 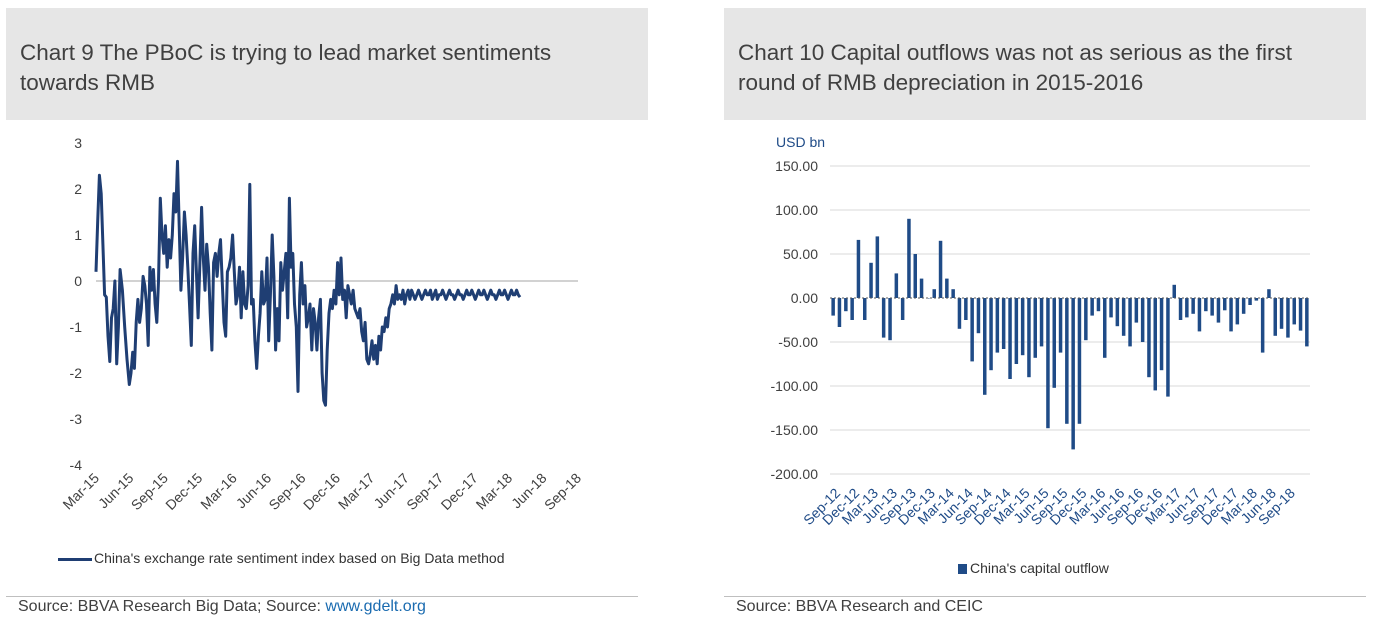 What do you see at coordinates (796, 210) in the screenshot?
I see `y-tick-label: 100.00` at bounding box center [796, 210].